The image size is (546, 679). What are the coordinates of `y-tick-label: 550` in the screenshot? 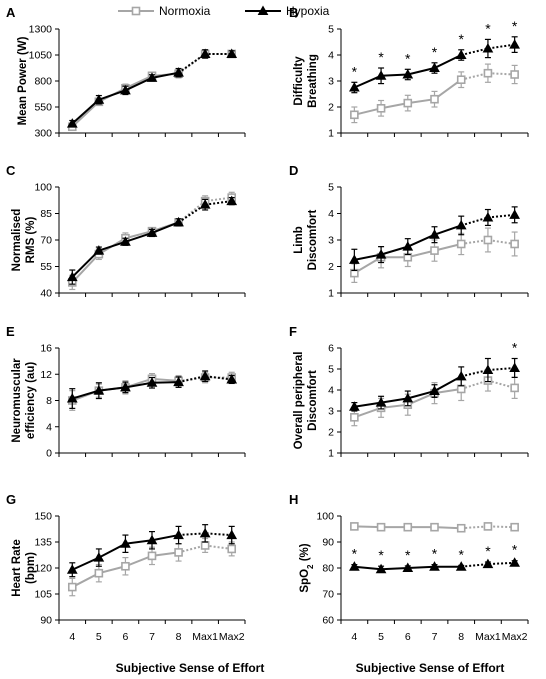 It's located at (43, 108).